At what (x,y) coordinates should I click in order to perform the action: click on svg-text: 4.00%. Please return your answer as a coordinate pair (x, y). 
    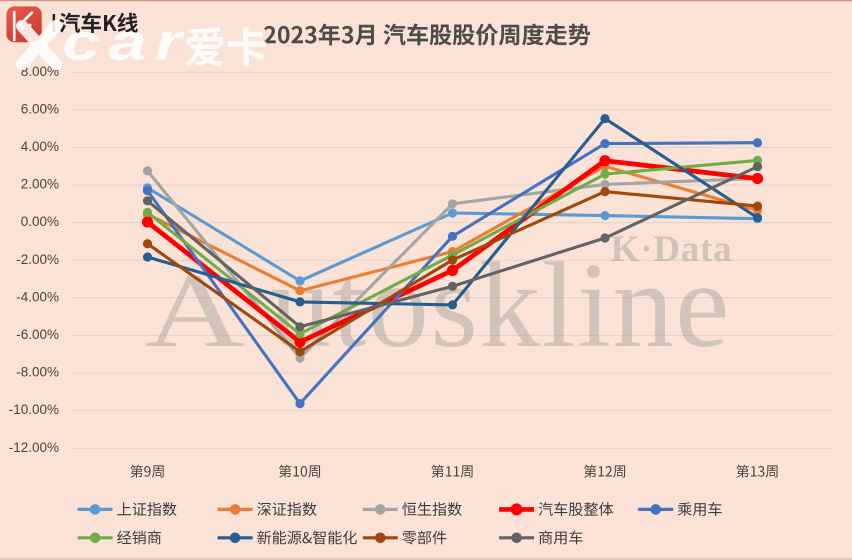
    Looking at the image, I should click on (40, 146).